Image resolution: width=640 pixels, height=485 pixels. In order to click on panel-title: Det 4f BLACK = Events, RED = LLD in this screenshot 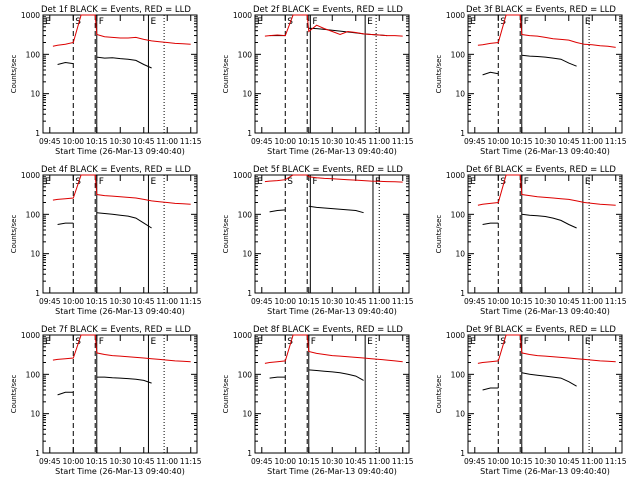, I will do `click(116, 170)`.